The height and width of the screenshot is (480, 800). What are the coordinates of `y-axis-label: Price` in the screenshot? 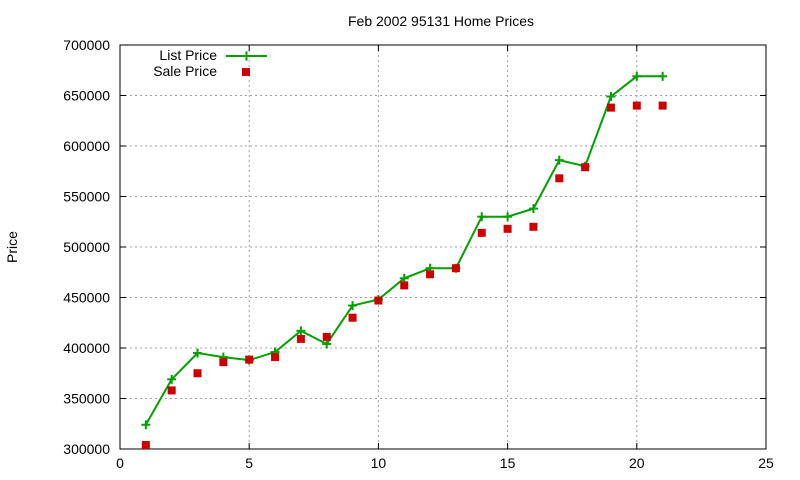 It's located at (12, 247).